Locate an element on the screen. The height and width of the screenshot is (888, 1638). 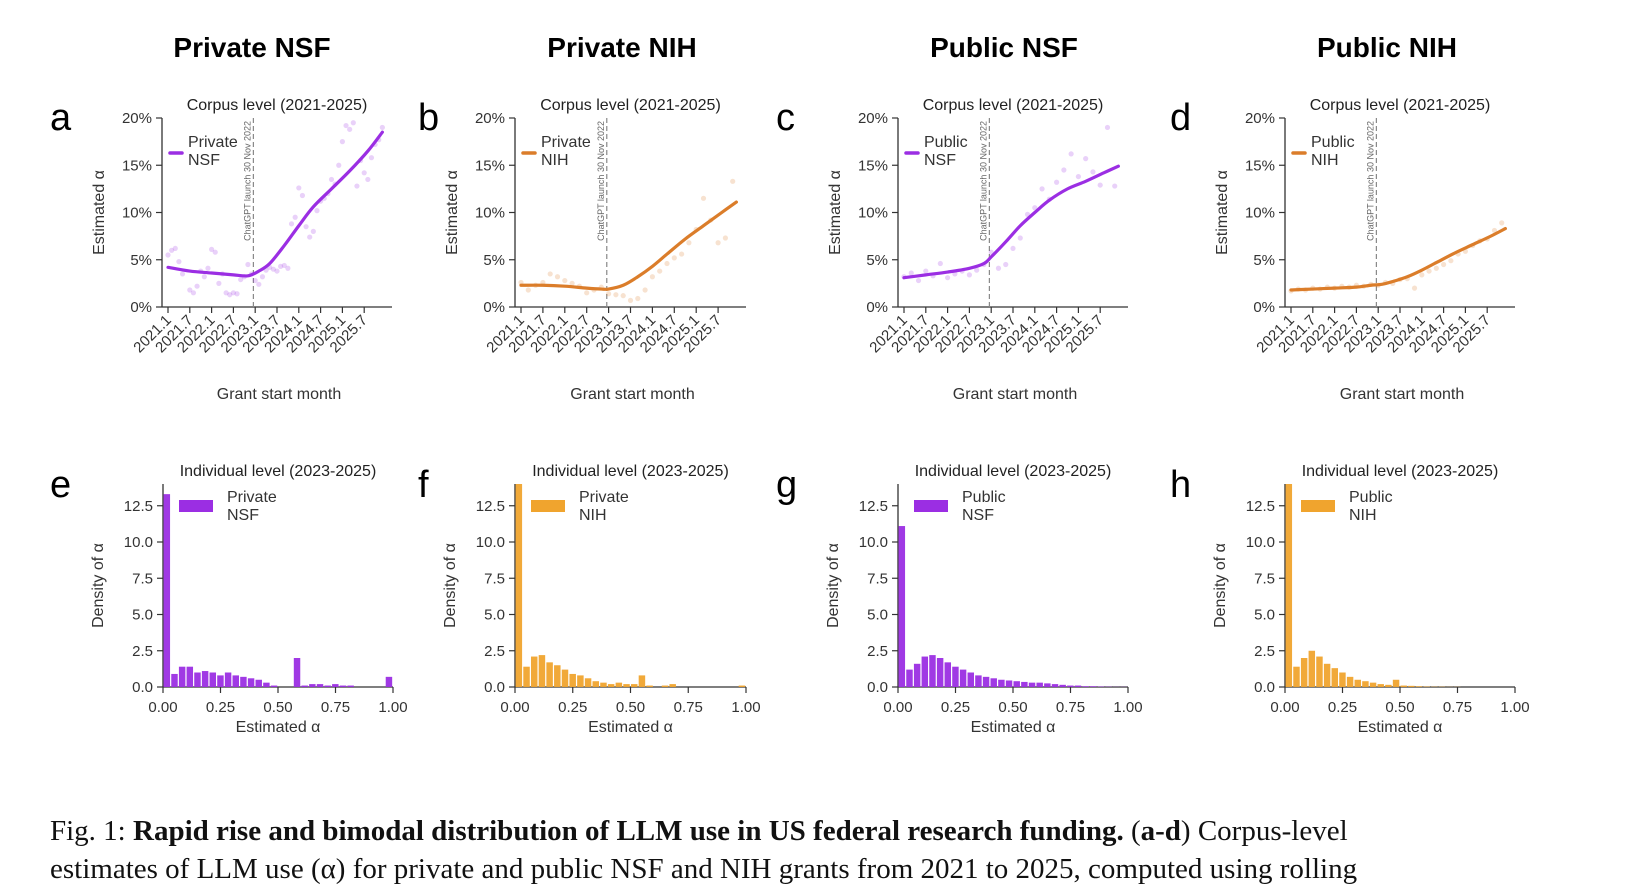
y-tick-label: 0% is located at coordinates (877, 307).